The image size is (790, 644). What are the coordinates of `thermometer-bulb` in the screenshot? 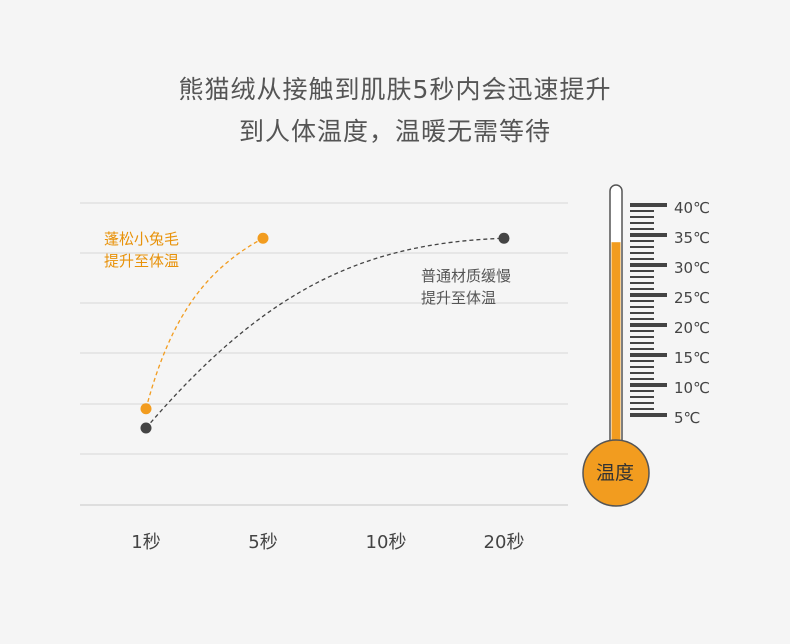 It's located at (616, 473).